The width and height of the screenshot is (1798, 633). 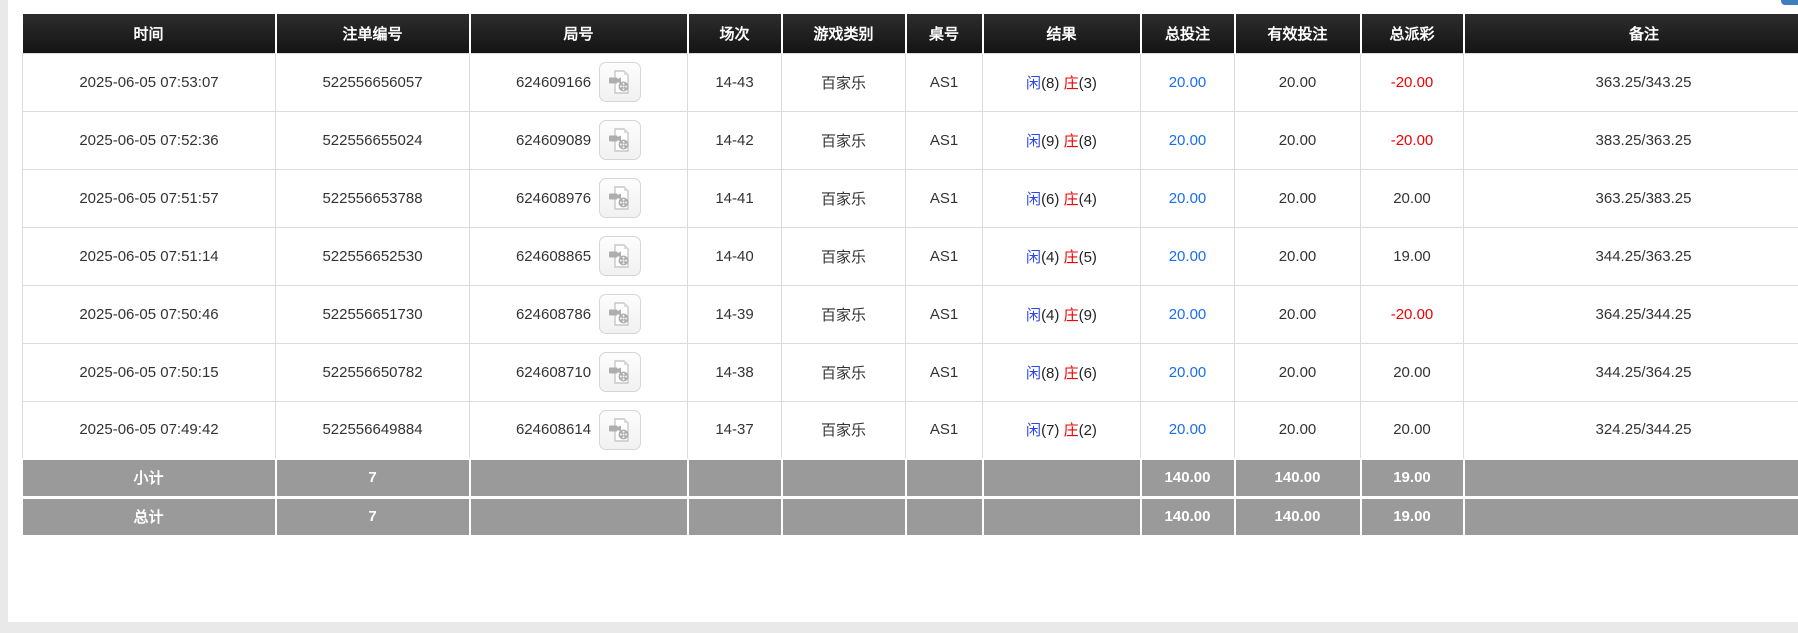 I want to click on banker-result-score: (8), so click(x=1087, y=141).